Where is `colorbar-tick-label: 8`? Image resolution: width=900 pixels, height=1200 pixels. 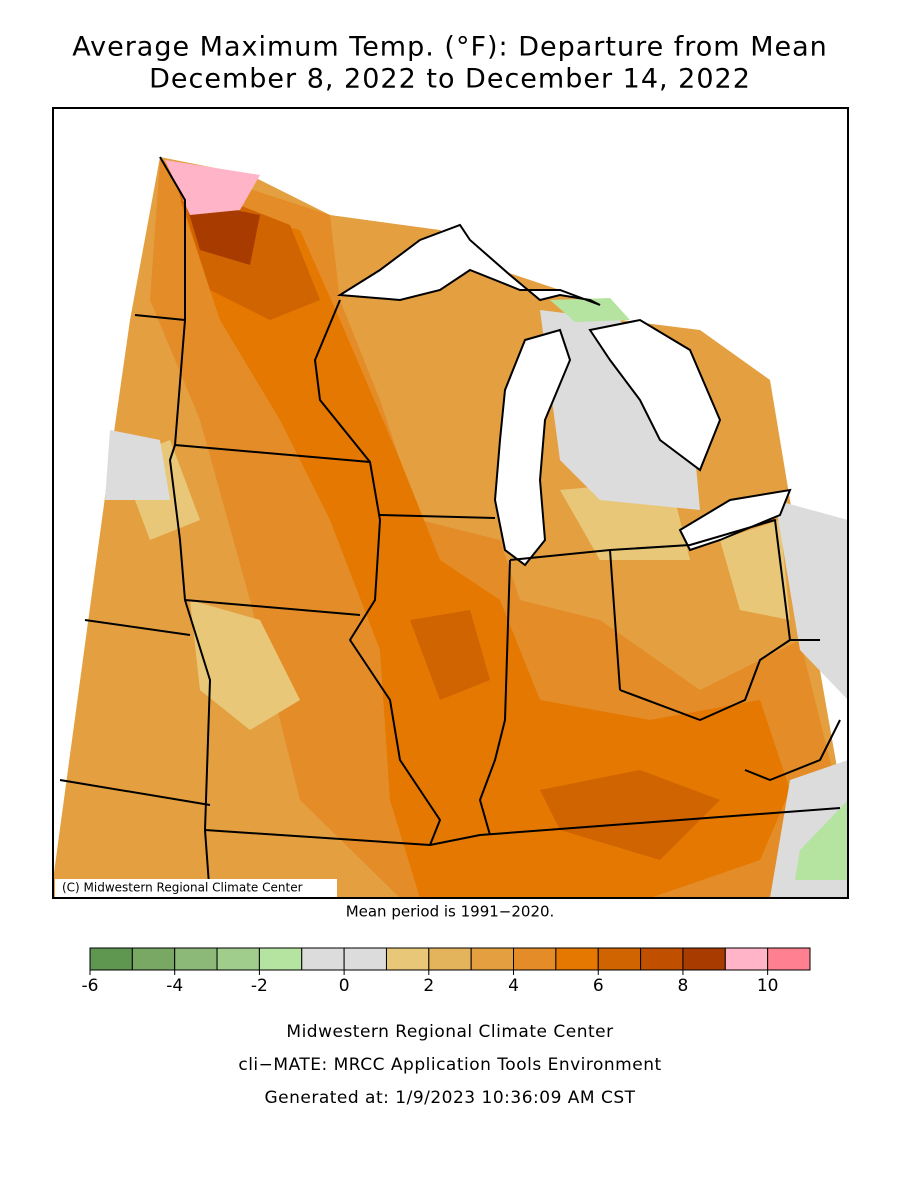
colorbar-tick-label: 8 is located at coordinates (683, 986).